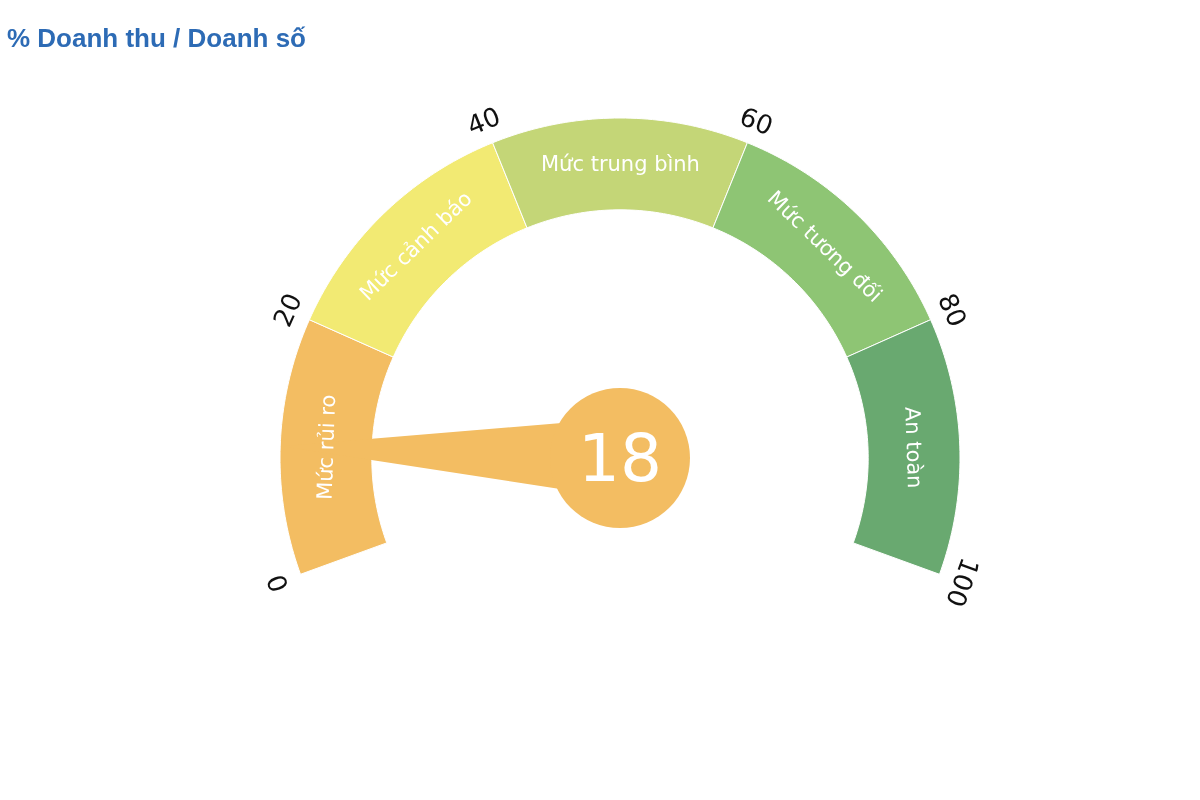 The height and width of the screenshot is (800, 1200). I want to click on slice-label: Mức trung bình, so click(620, 164).